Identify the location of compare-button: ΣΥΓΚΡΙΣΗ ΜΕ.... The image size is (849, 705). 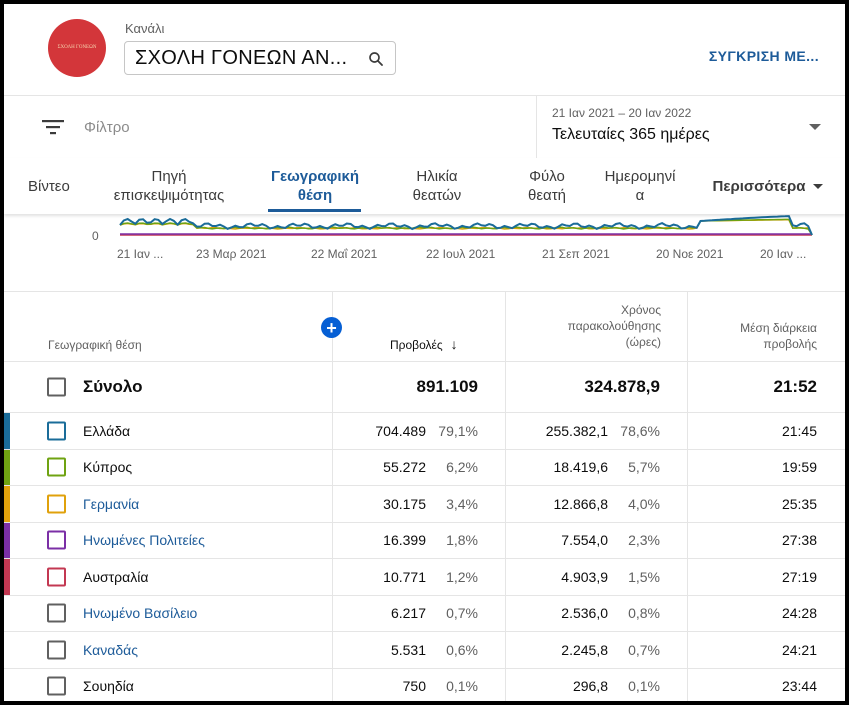
(763, 56).